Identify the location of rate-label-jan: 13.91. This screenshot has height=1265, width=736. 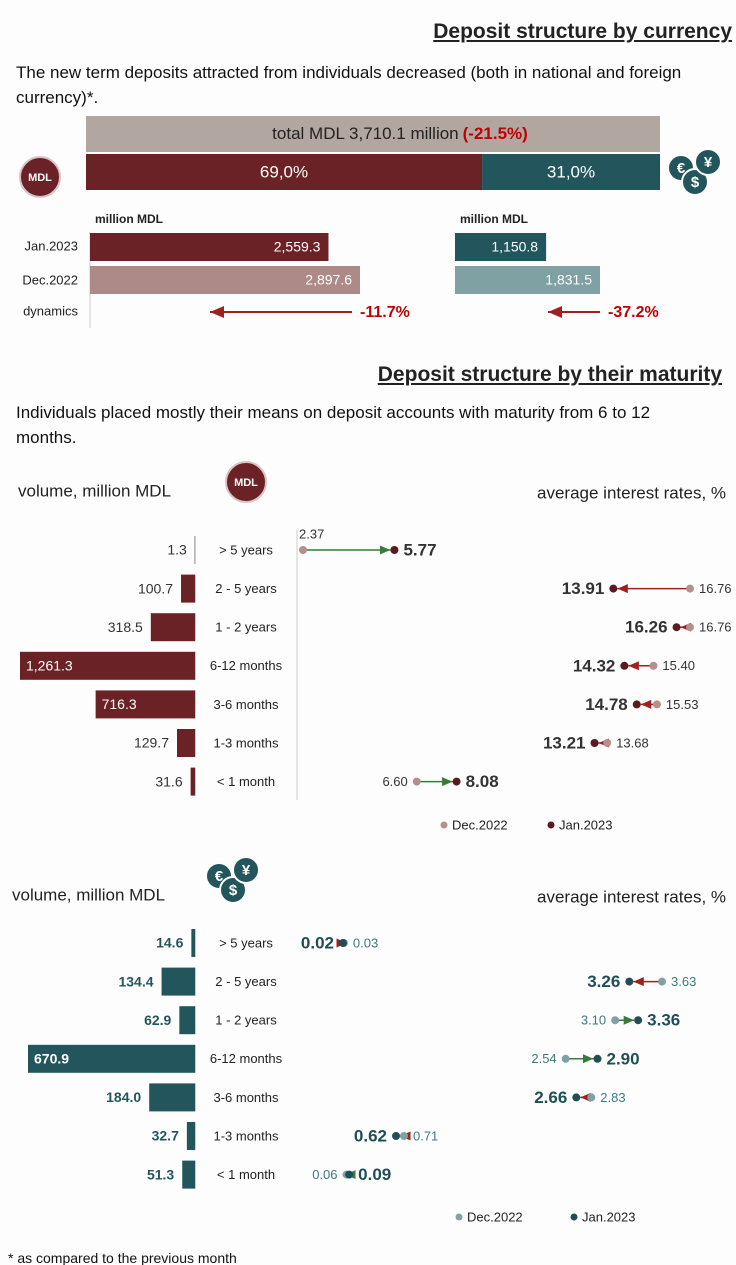
(583, 588).